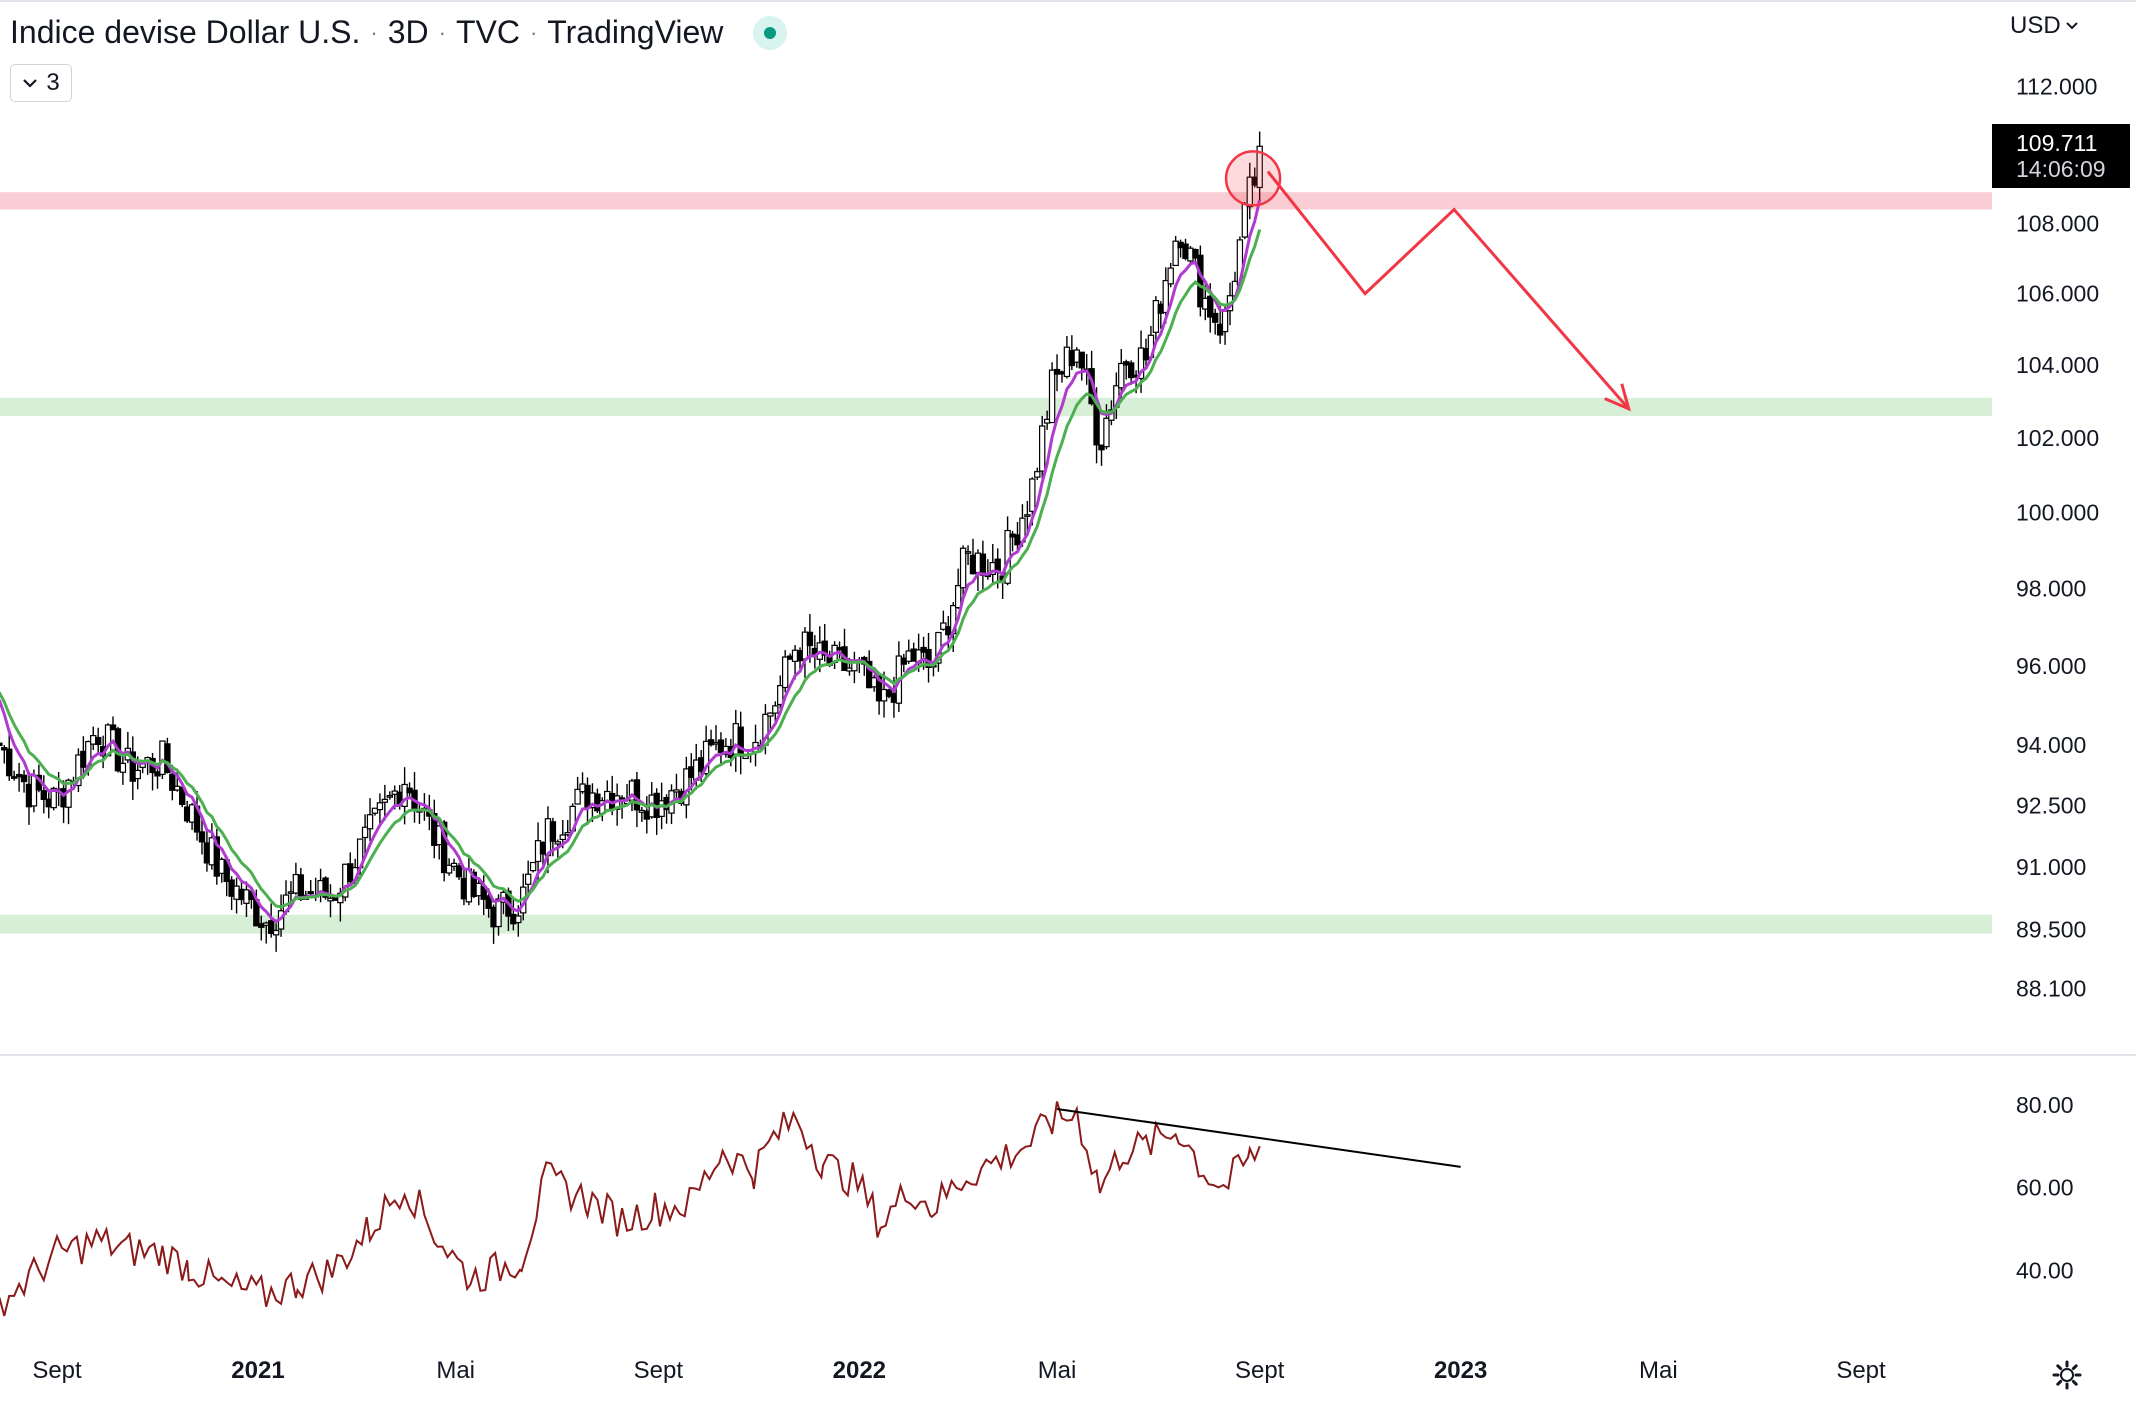 This screenshot has width=2136, height=1401. I want to click on last-price-label: 109.711 14:06:09, so click(2061, 156).